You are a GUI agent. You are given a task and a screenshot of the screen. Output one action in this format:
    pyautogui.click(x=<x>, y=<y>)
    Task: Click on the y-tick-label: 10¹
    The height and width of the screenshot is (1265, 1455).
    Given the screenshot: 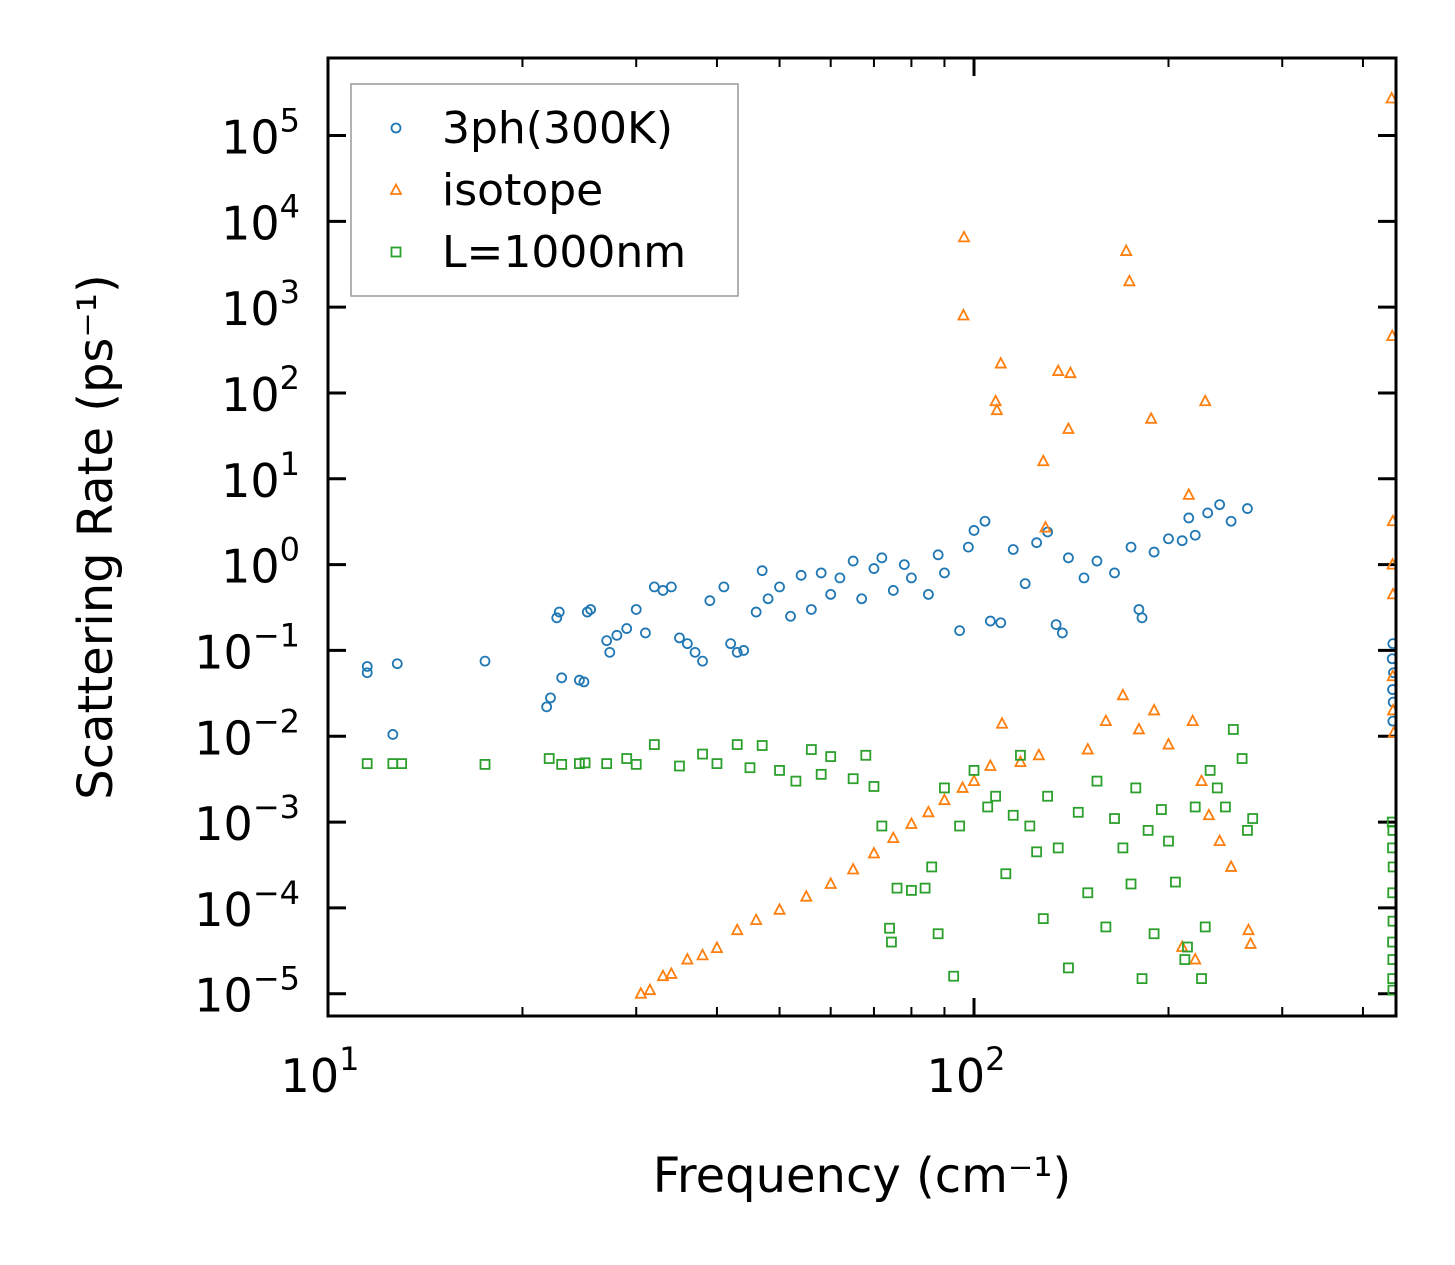 What is the action you would take?
    pyautogui.click(x=260, y=476)
    